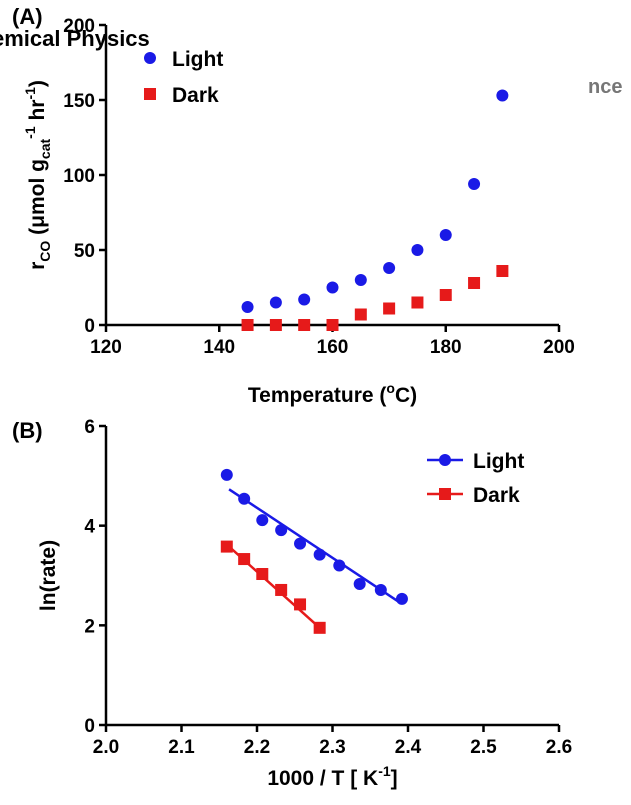  Describe the element at coordinates (89, 626) in the screenshot. I see `b-y-tick-label: 2` at that location.